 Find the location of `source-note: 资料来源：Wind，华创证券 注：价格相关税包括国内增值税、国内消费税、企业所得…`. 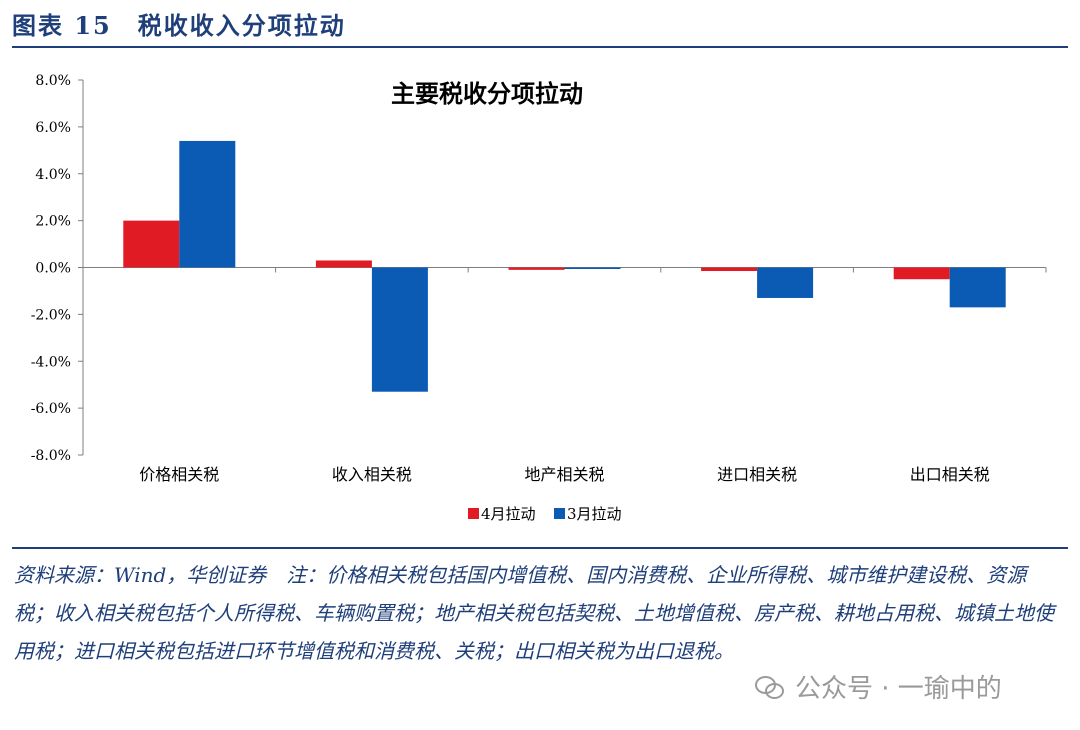

source-note: 资料来源：Wind，华创证券 注：价格相关税包括国内增值税、国内消费税、企业所得… is located at coordinates (534, 613).